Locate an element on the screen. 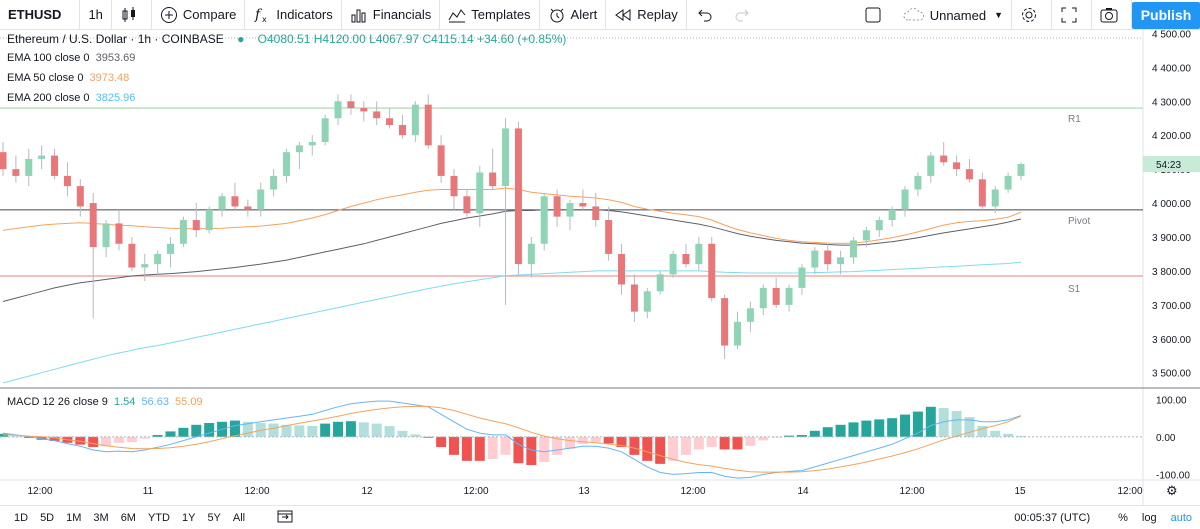  macd-line is located at coordinates (512, 439).